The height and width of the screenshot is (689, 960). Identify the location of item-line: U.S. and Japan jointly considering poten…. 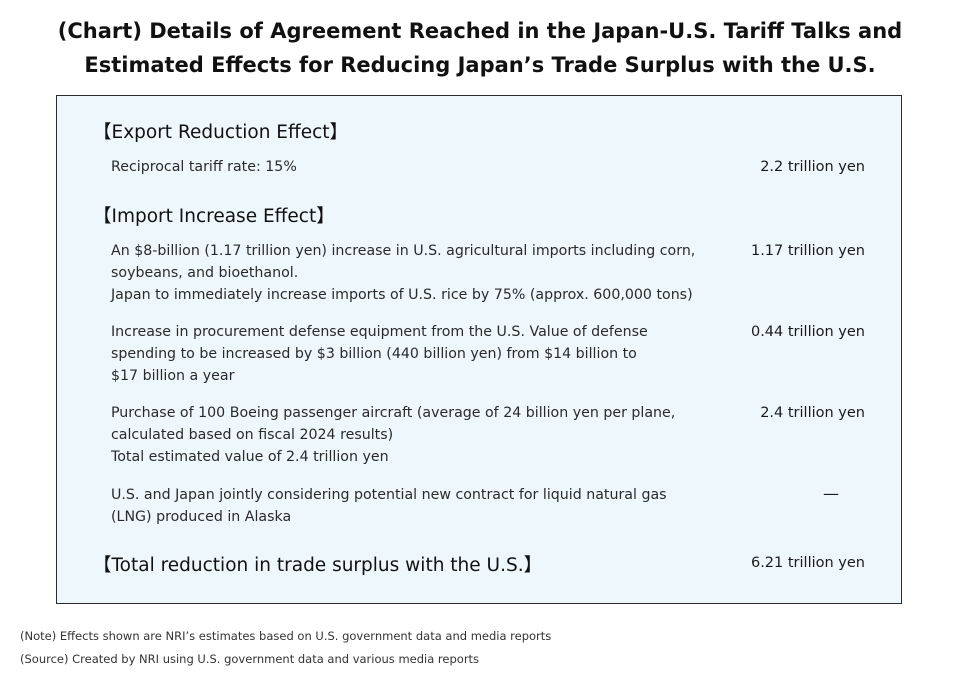
(389, 495).